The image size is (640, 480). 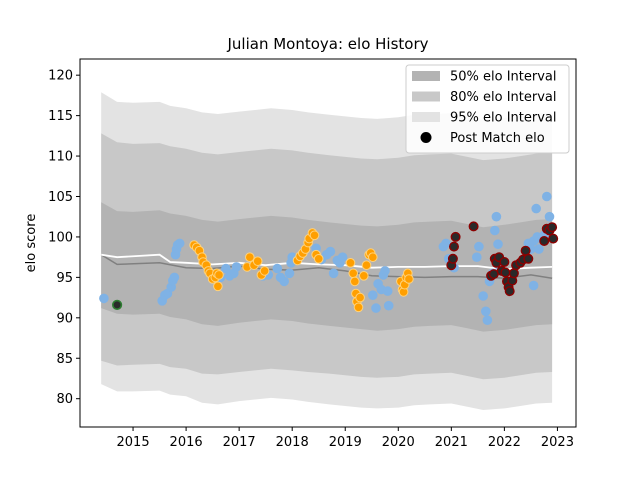 What do you see at coordinates (64, 278) in the screenshot?
I see `y-tick-label: 95` at bounding box center [64, 278].